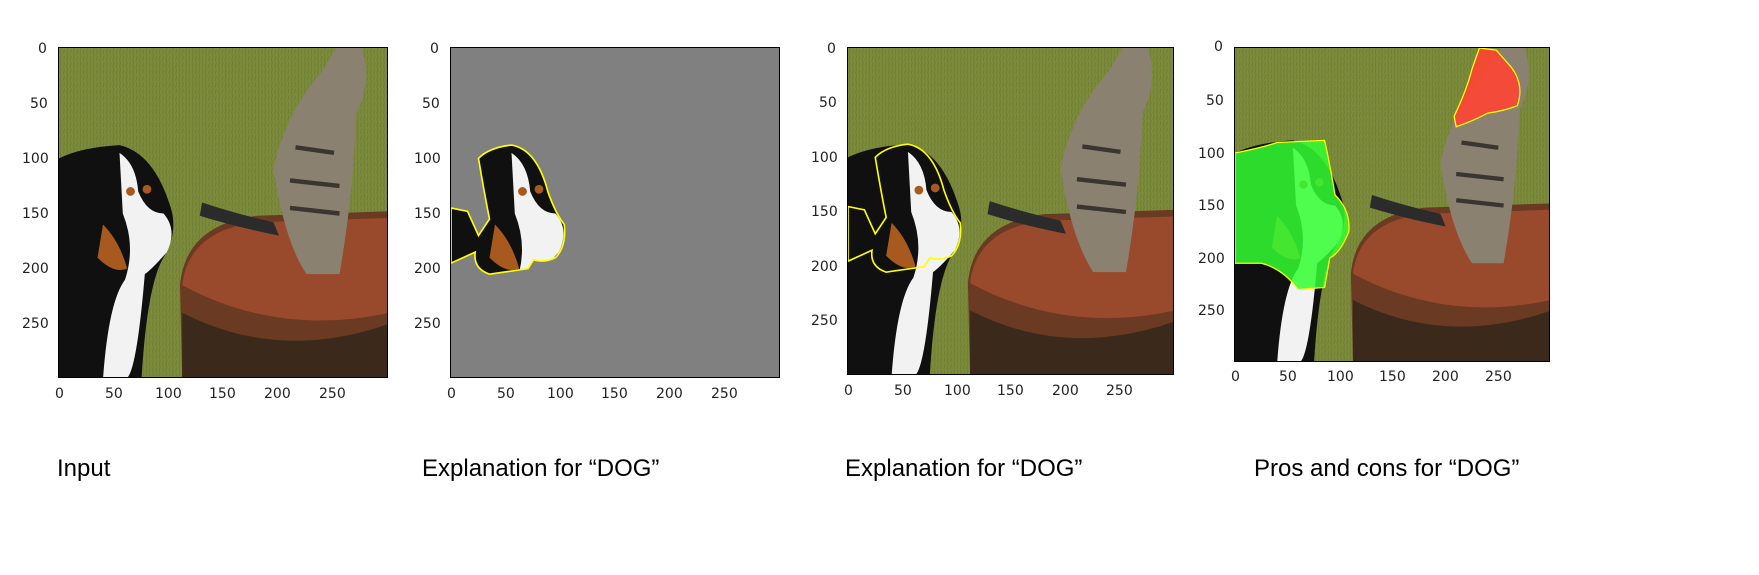  I want to click on boundary-explanation-image, so click(1011, 211).